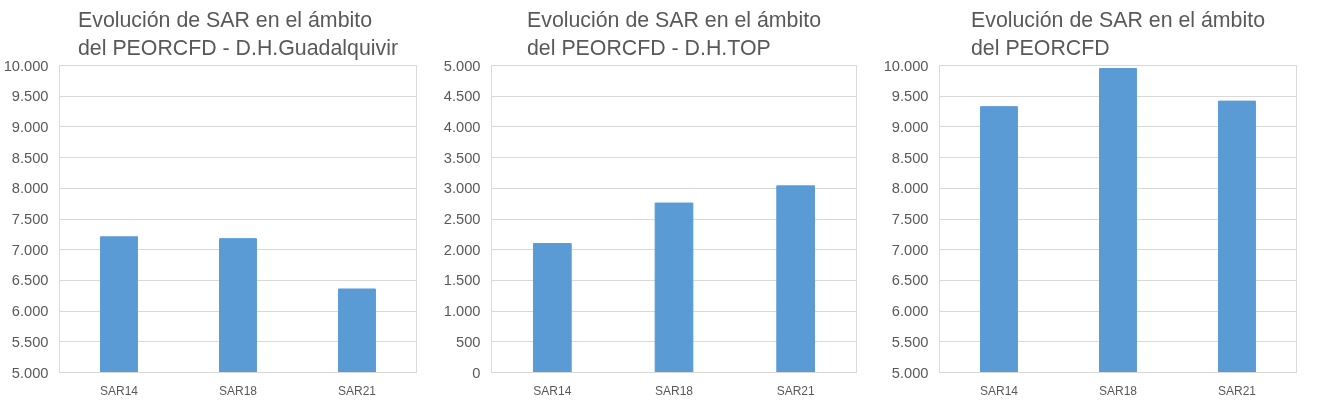  Describe the element at coordinates (462, 280) in the screenshot. I see `y-tick-label: 1.500` at that location.